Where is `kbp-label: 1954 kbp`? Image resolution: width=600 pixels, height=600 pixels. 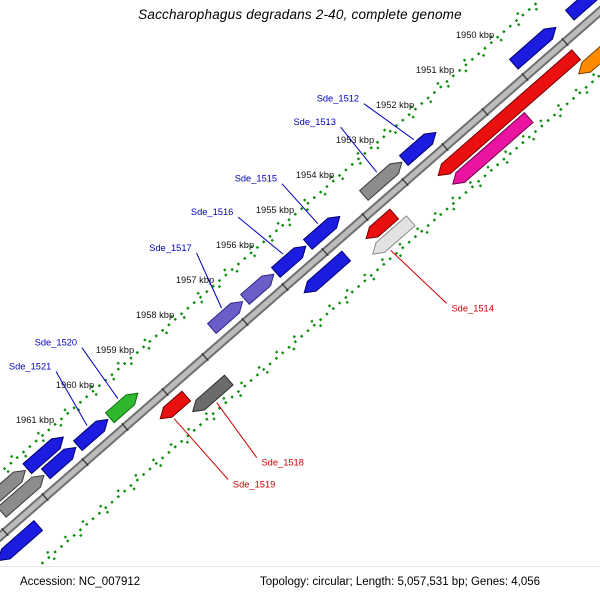
kbp-label: 1954 kbp is located at coordinates (315, 175).